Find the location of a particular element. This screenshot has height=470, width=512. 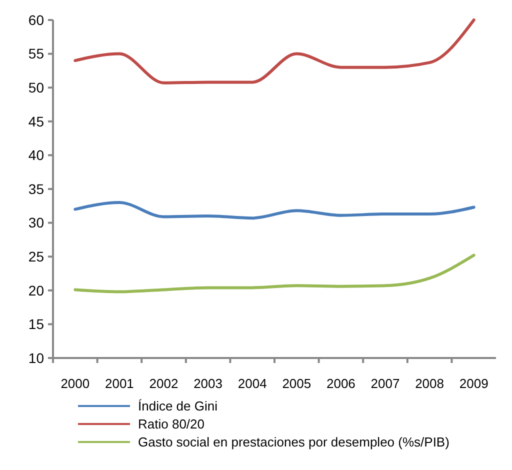

x-tick-label: 2000 is located at coordinates (75, 383).